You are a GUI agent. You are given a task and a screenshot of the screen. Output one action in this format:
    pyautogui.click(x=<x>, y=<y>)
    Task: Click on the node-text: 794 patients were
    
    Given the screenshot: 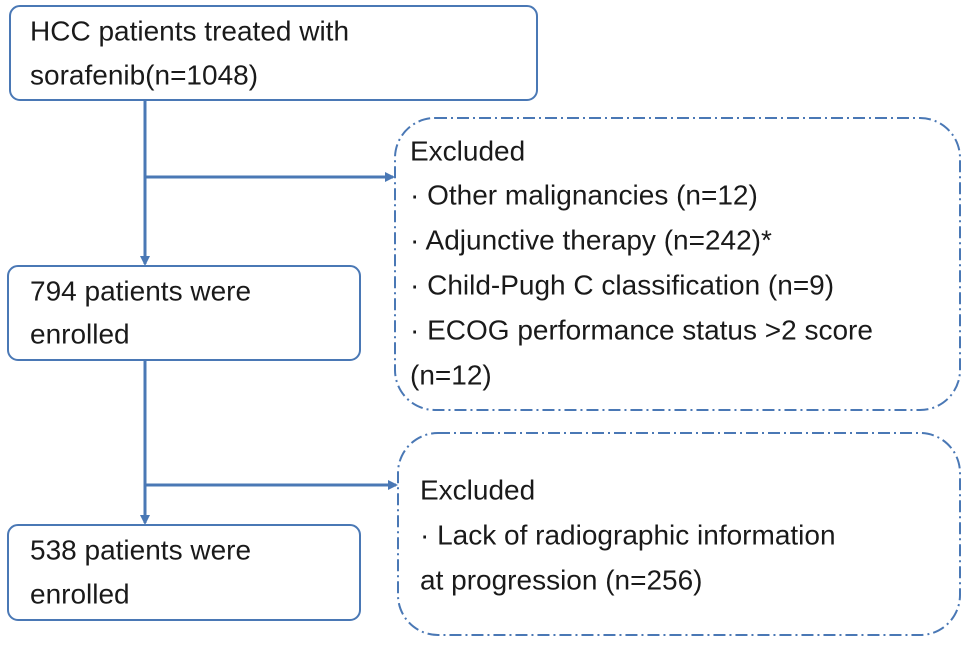 What is the action you would take?
    pyautogui.click(x=140, y=290)
    